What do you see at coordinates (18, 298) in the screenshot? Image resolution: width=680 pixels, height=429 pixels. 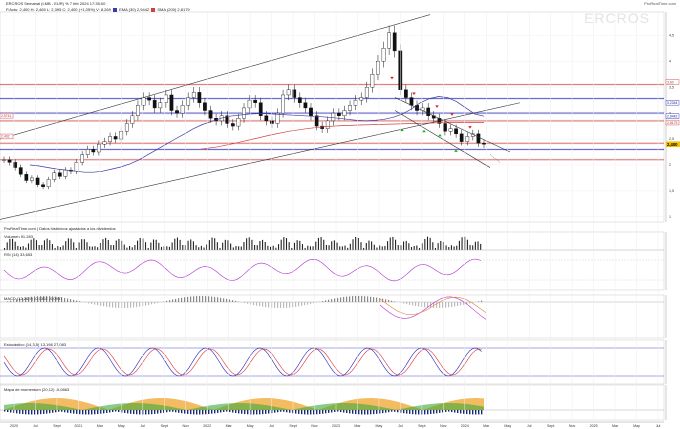 I see `macd-label-text: MACD (12,26,9)` at bounding box center [18, 298].